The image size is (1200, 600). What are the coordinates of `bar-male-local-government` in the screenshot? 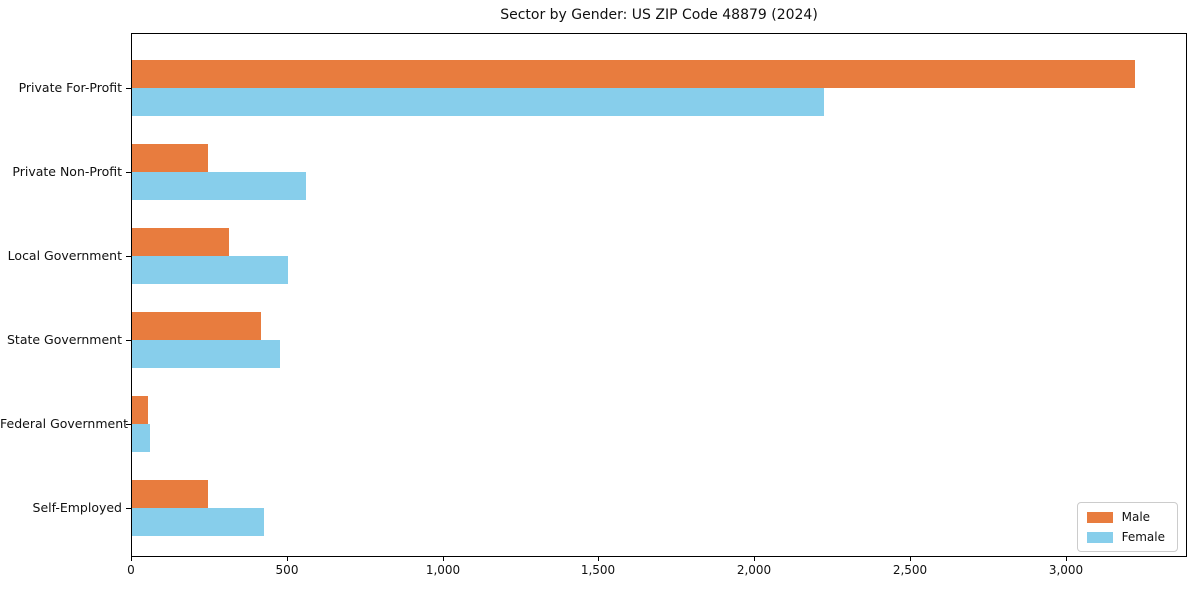 It's located at (180, 242).